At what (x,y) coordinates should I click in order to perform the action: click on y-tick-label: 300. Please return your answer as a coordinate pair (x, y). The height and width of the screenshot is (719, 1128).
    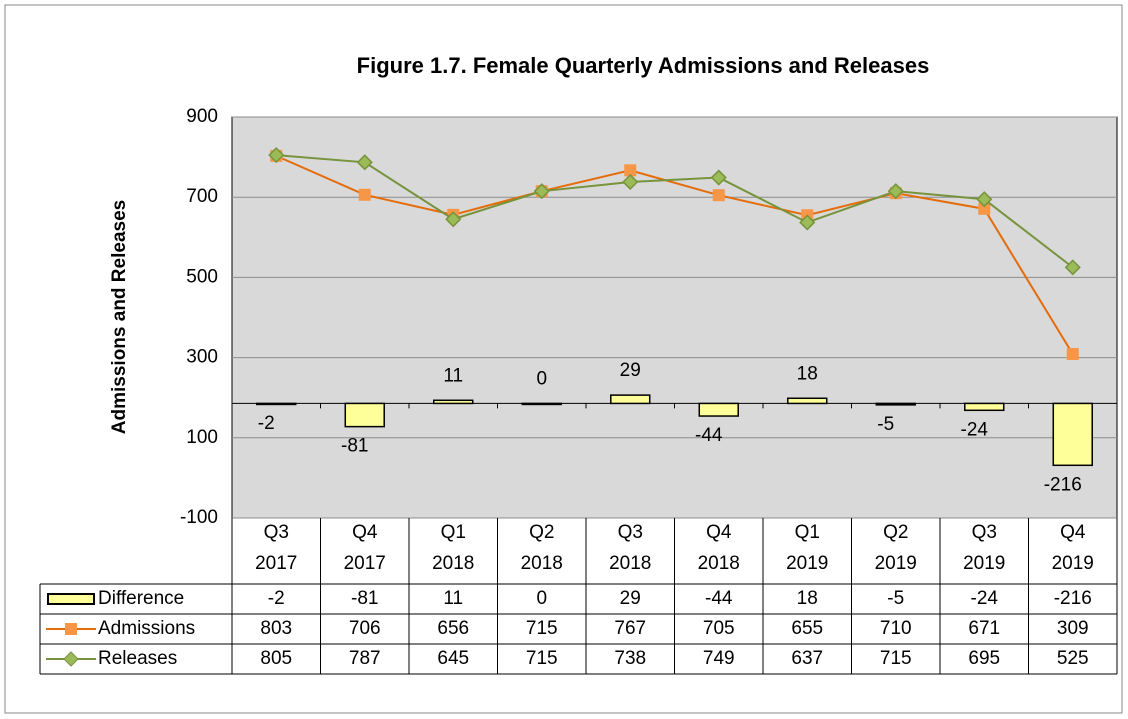
    Looking at the image, I should click on (202, 357).